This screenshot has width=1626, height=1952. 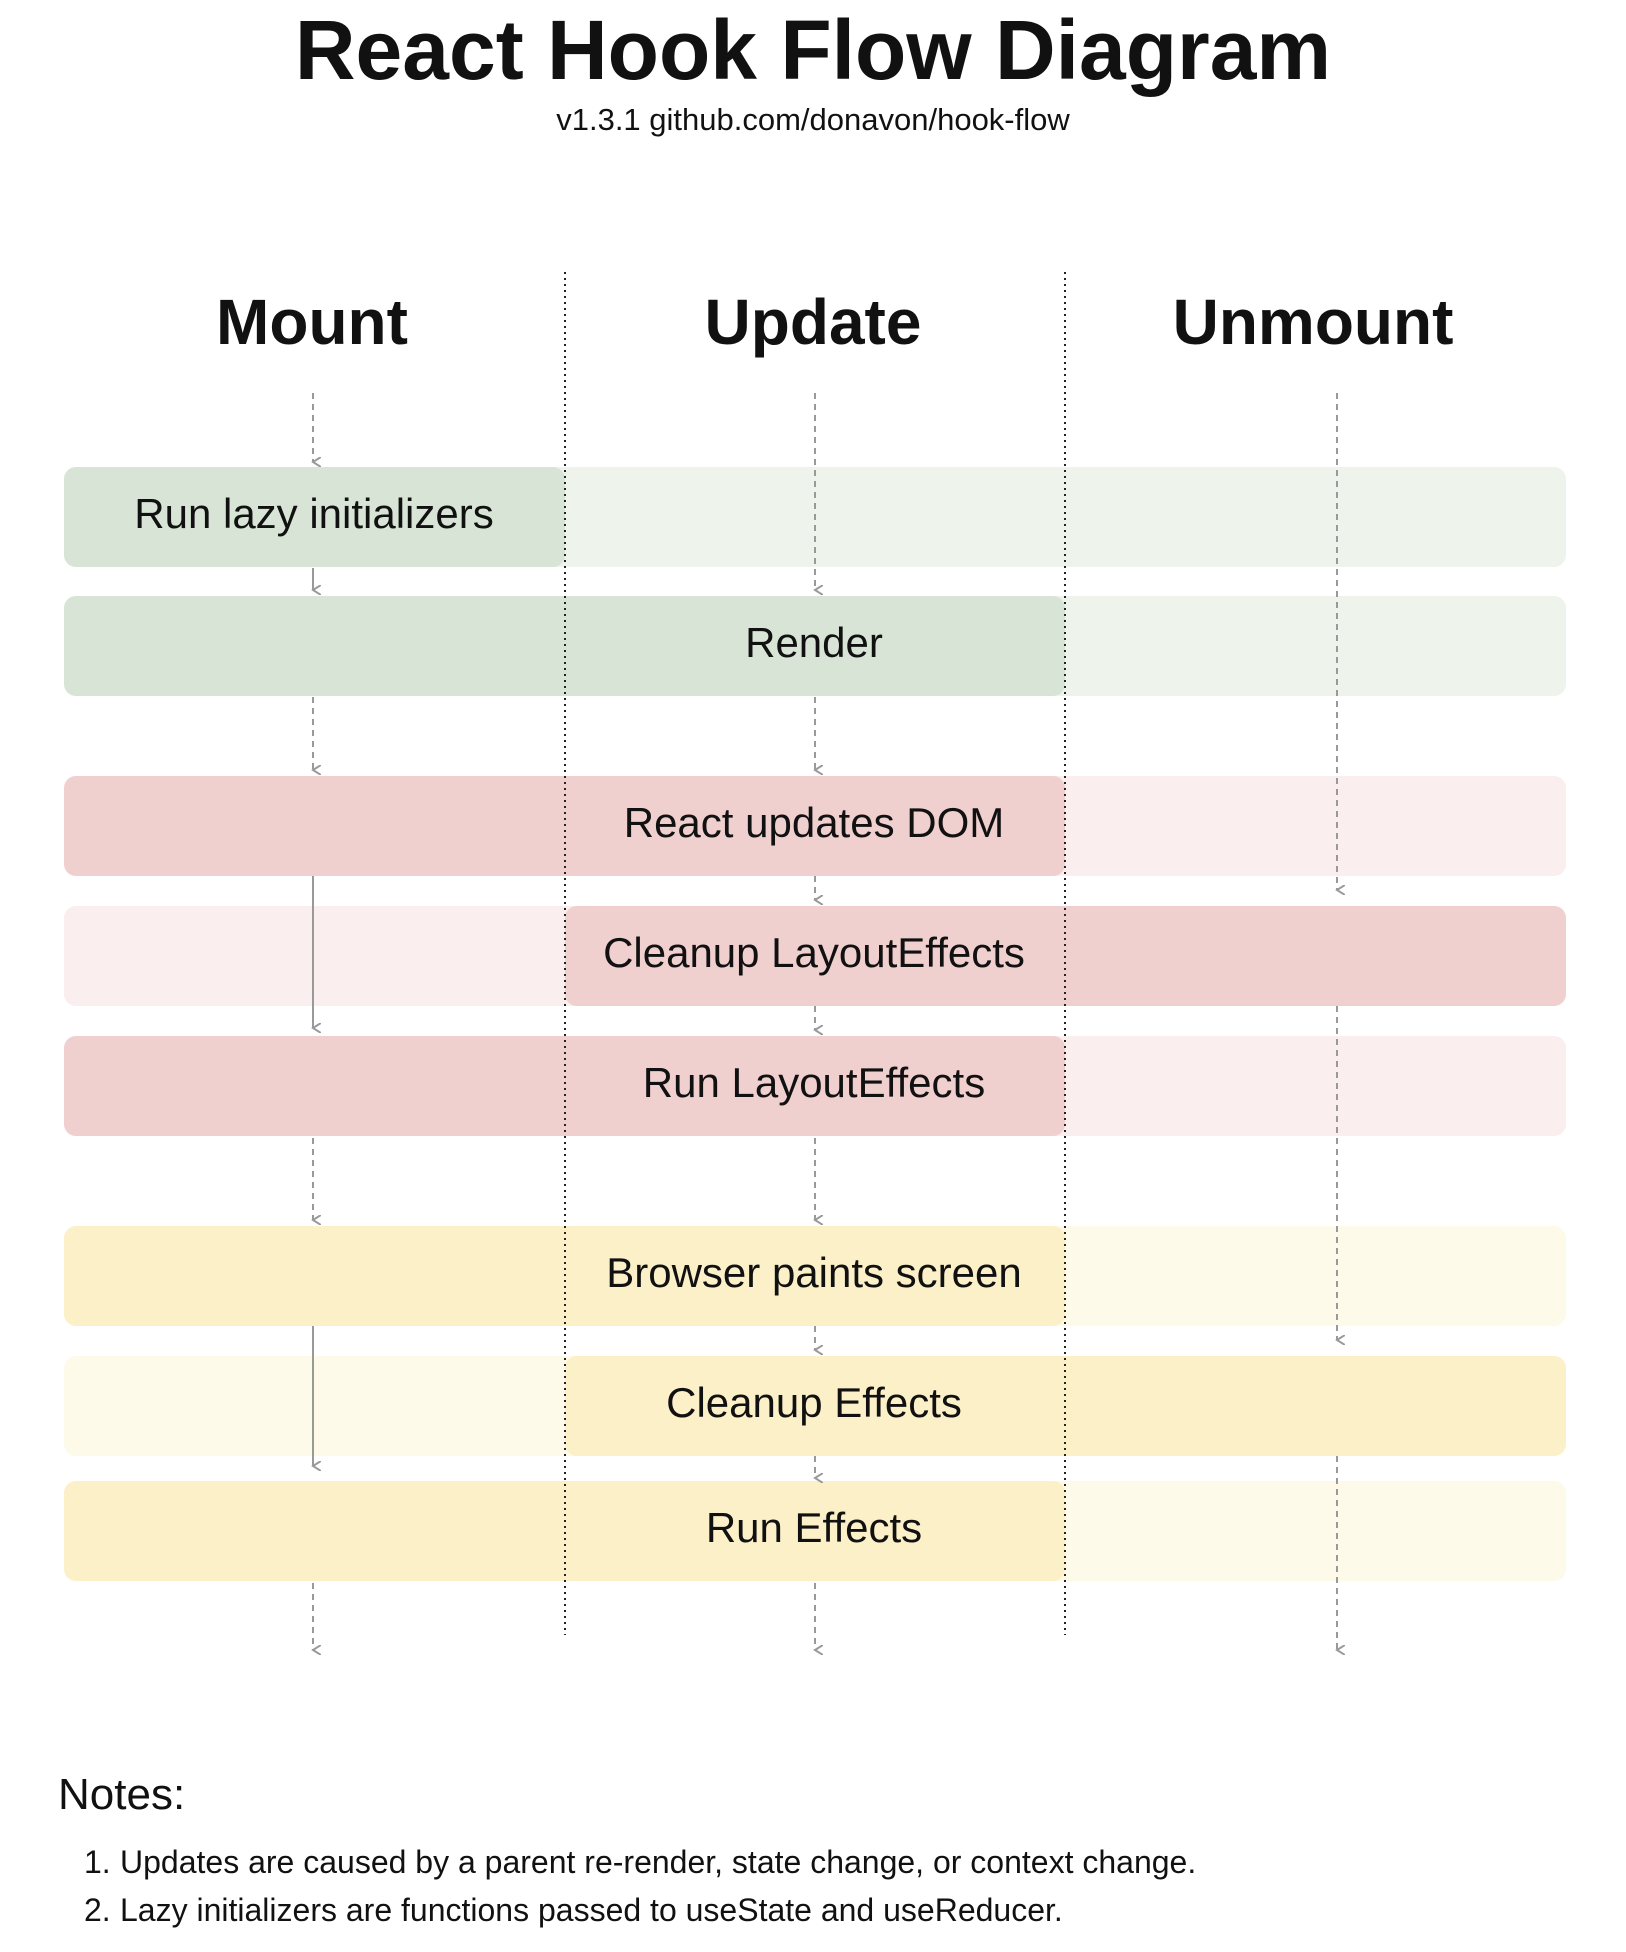 What do you see at coordinates (814, 1082) in the screenshot?
I see `row-label-run-layout-effects: Run LayoutEffects` at bounding box center [814, 1082].